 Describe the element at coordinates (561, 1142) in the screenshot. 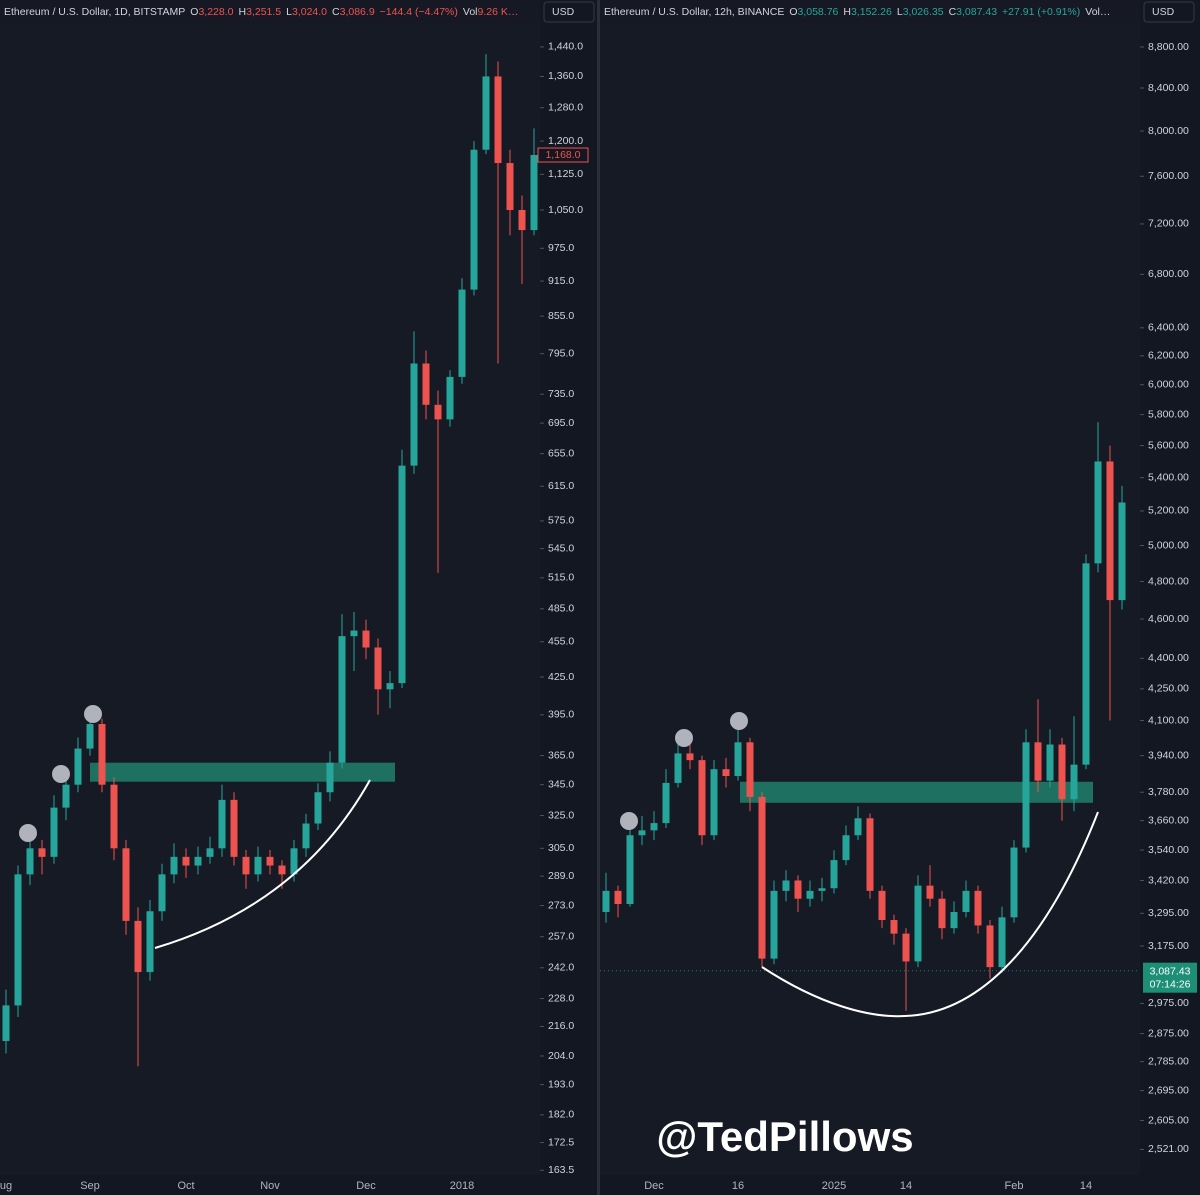

I see `y-tick-label: 172.5` at that location.